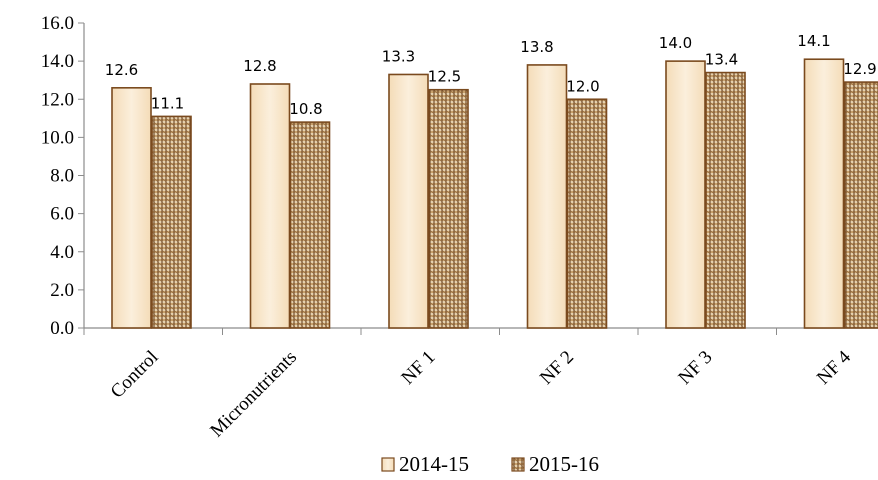 This screenshot has height=480, width=878. What do you see at coordinates (305, 109) in the screenshot?
I see `data-label: 10.8` at bounding box center [305, 109].